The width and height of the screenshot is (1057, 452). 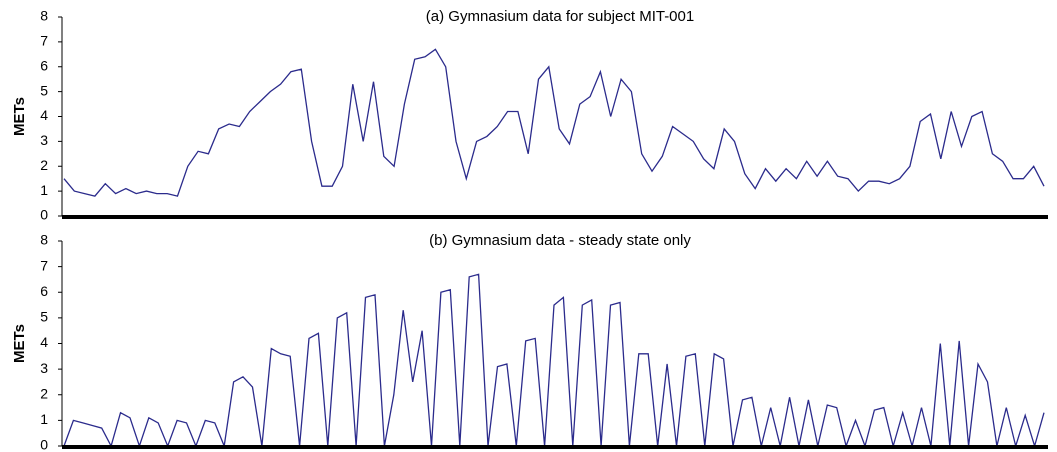 I want to click on chart-title: (a) Gymnasium data for subject MIT-001, so click(x=560, y=16).